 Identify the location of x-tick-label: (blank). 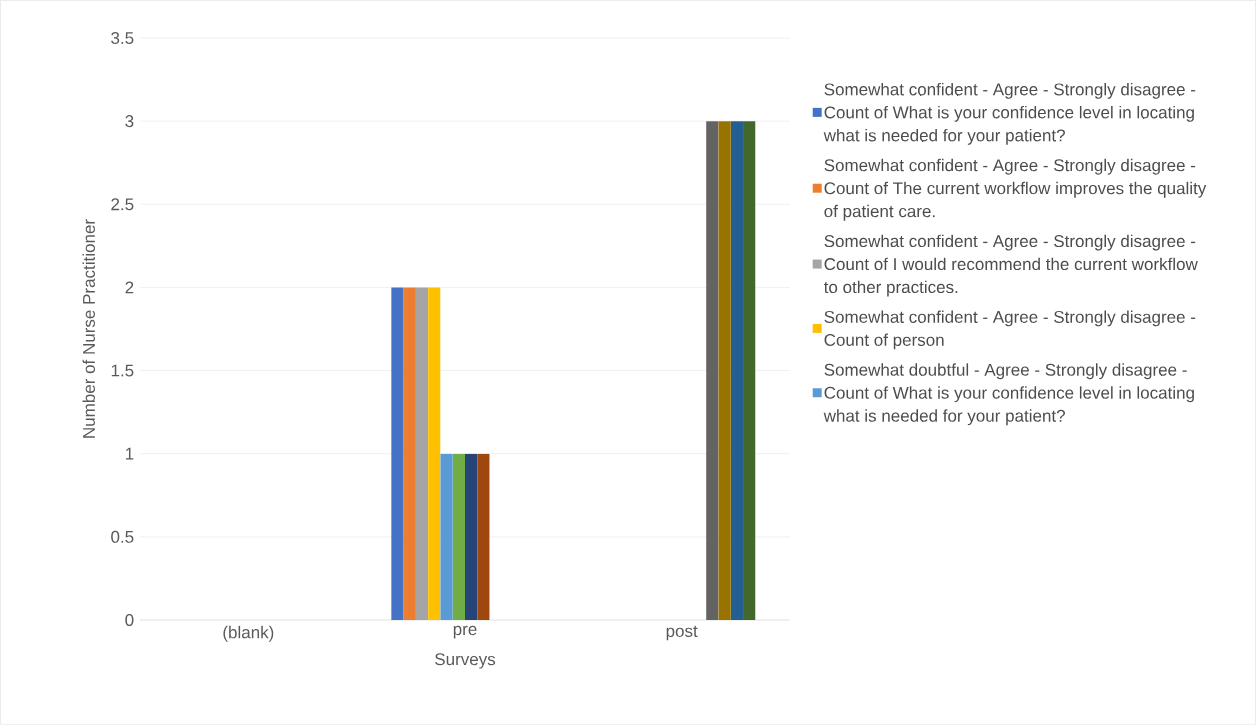
(248, 633).